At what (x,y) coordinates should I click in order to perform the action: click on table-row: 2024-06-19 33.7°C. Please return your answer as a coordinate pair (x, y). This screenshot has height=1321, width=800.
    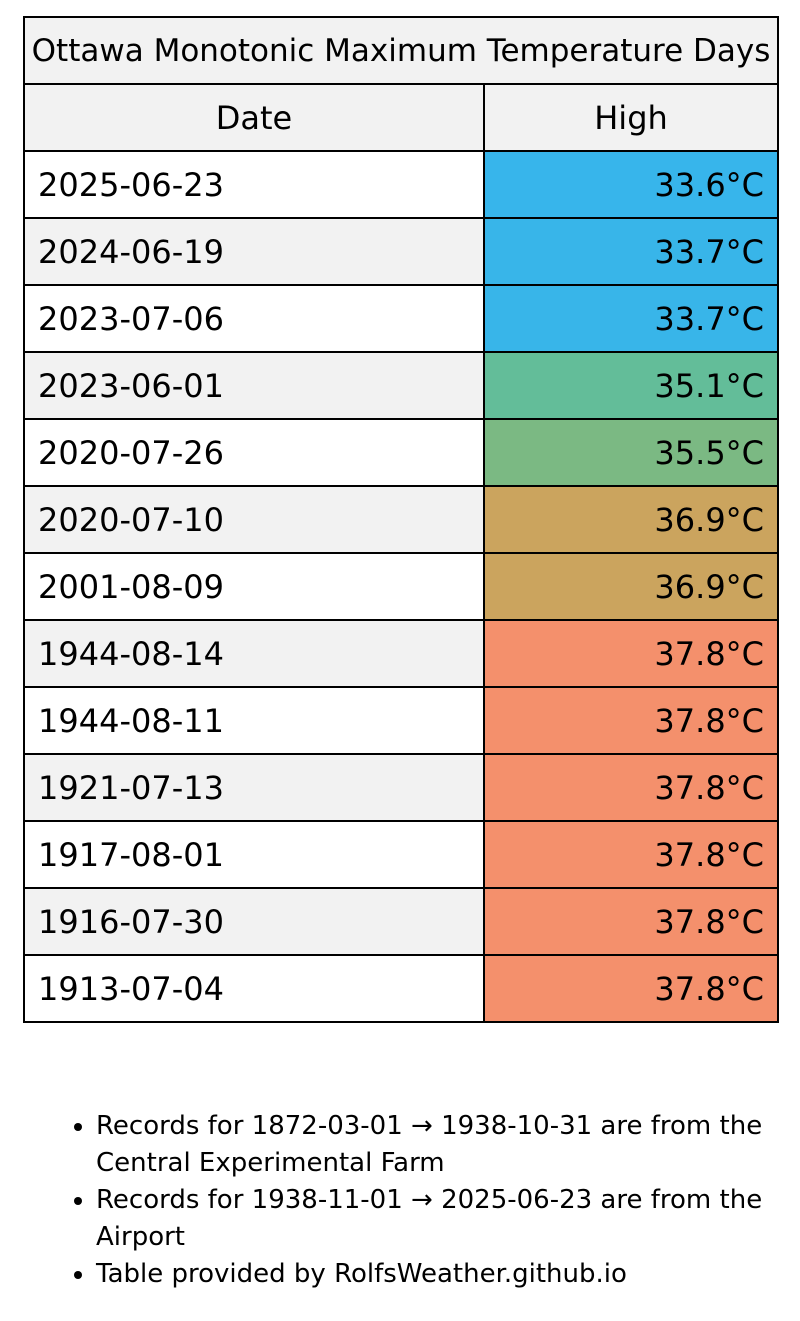
    Looking at the image, I should click on (401, 251).